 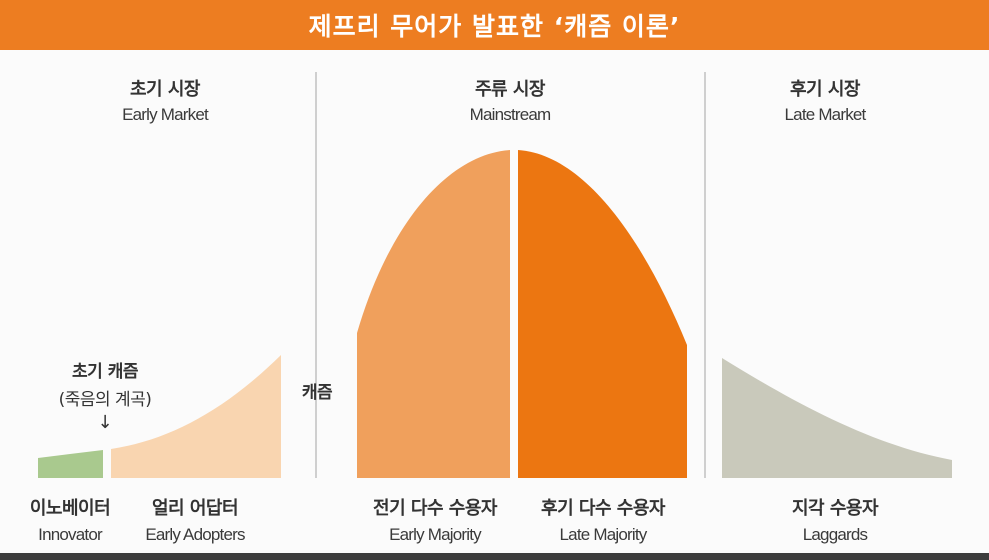 I want to click on innovator-label: 이노베이터, so click(x=70, y=508).